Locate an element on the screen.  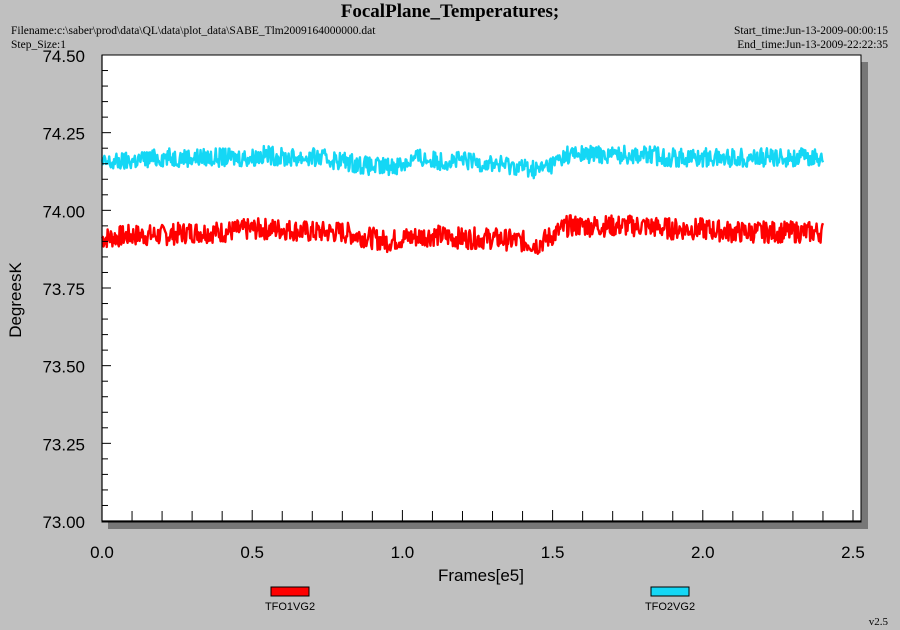
series-line-TFO1VG2 is located at coordinates (462, 234).